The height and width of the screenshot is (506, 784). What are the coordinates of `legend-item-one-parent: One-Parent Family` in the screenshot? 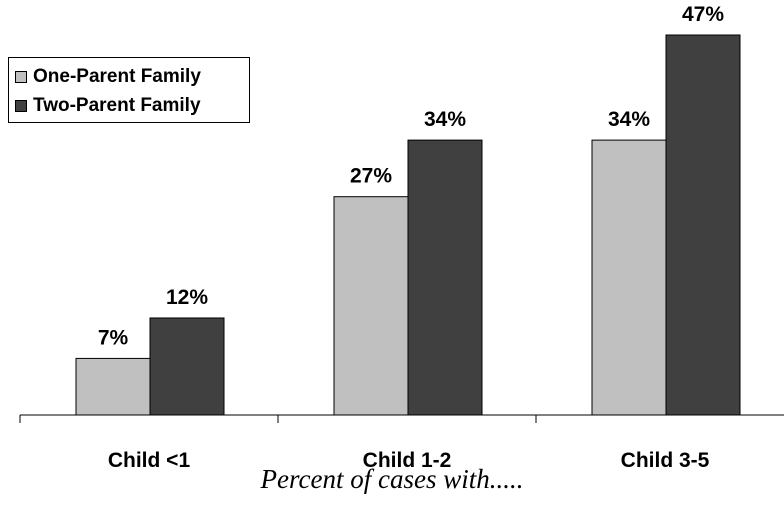 It's located at (132, 76).